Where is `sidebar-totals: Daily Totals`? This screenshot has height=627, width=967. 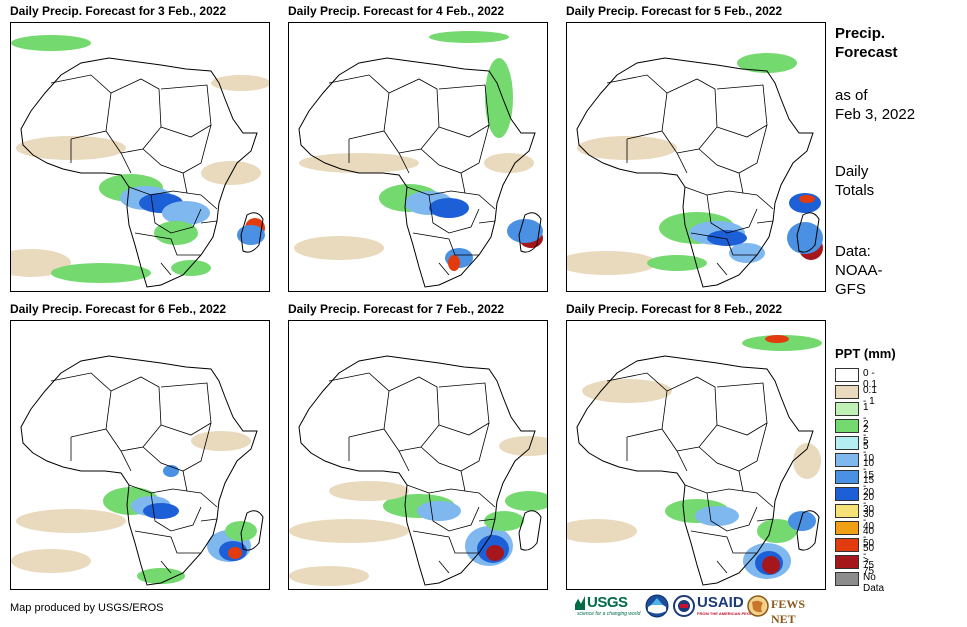 sidebar-totals: Daily Totals is located at coordinates (854, 181).